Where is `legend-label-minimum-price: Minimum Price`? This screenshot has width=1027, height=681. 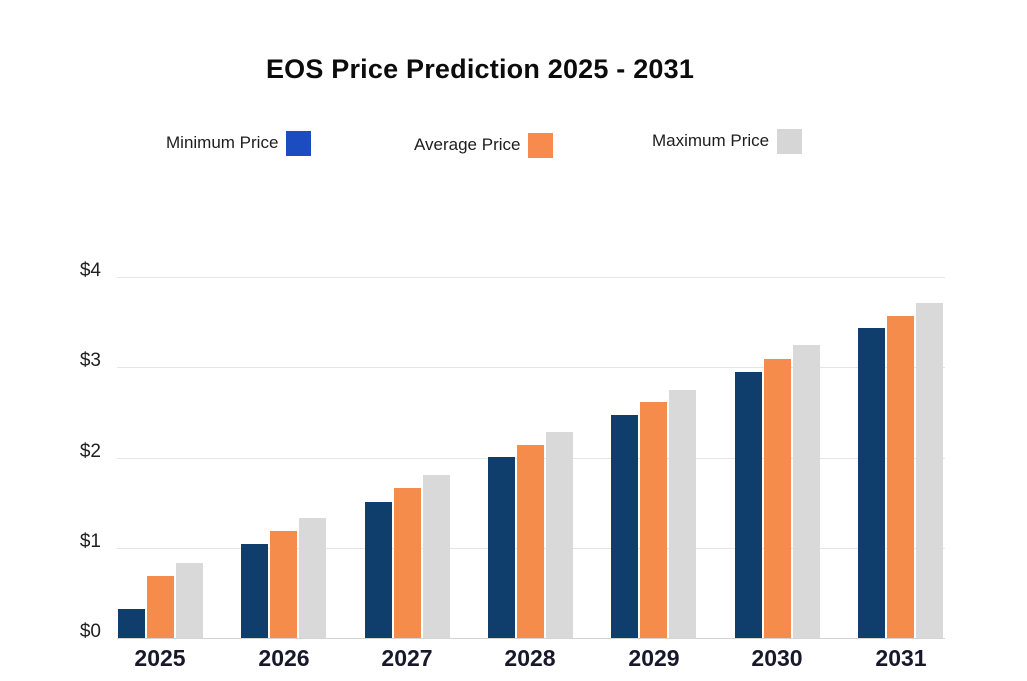
legend-label-minimum-price: Minimum Price is located at coordinates (222, 142).